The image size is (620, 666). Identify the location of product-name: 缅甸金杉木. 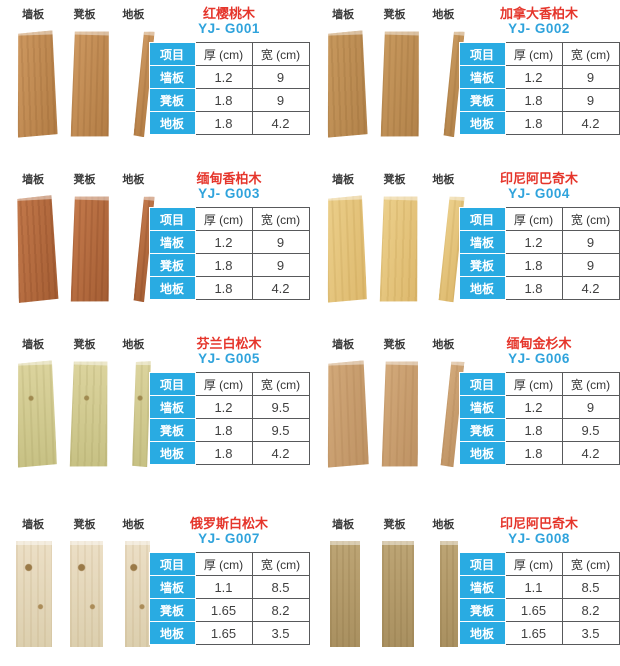
(539, 343).